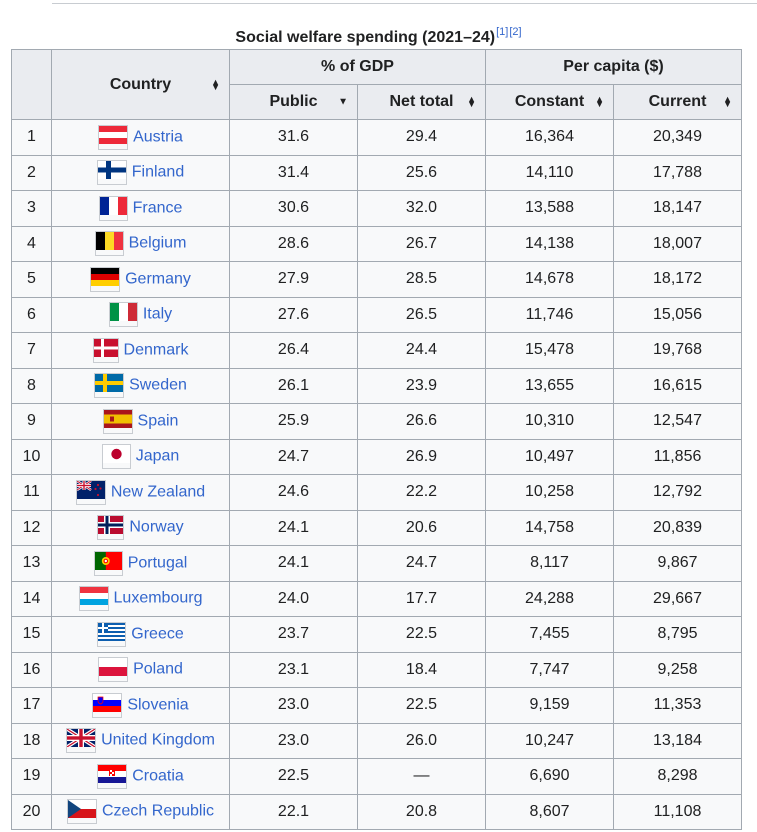 The width and height of the screenshot is (757, 832). What do you see at coordinates (157, 634) in the screenshot?
I see `country-link: Greece` at bounding box center [157, 634].